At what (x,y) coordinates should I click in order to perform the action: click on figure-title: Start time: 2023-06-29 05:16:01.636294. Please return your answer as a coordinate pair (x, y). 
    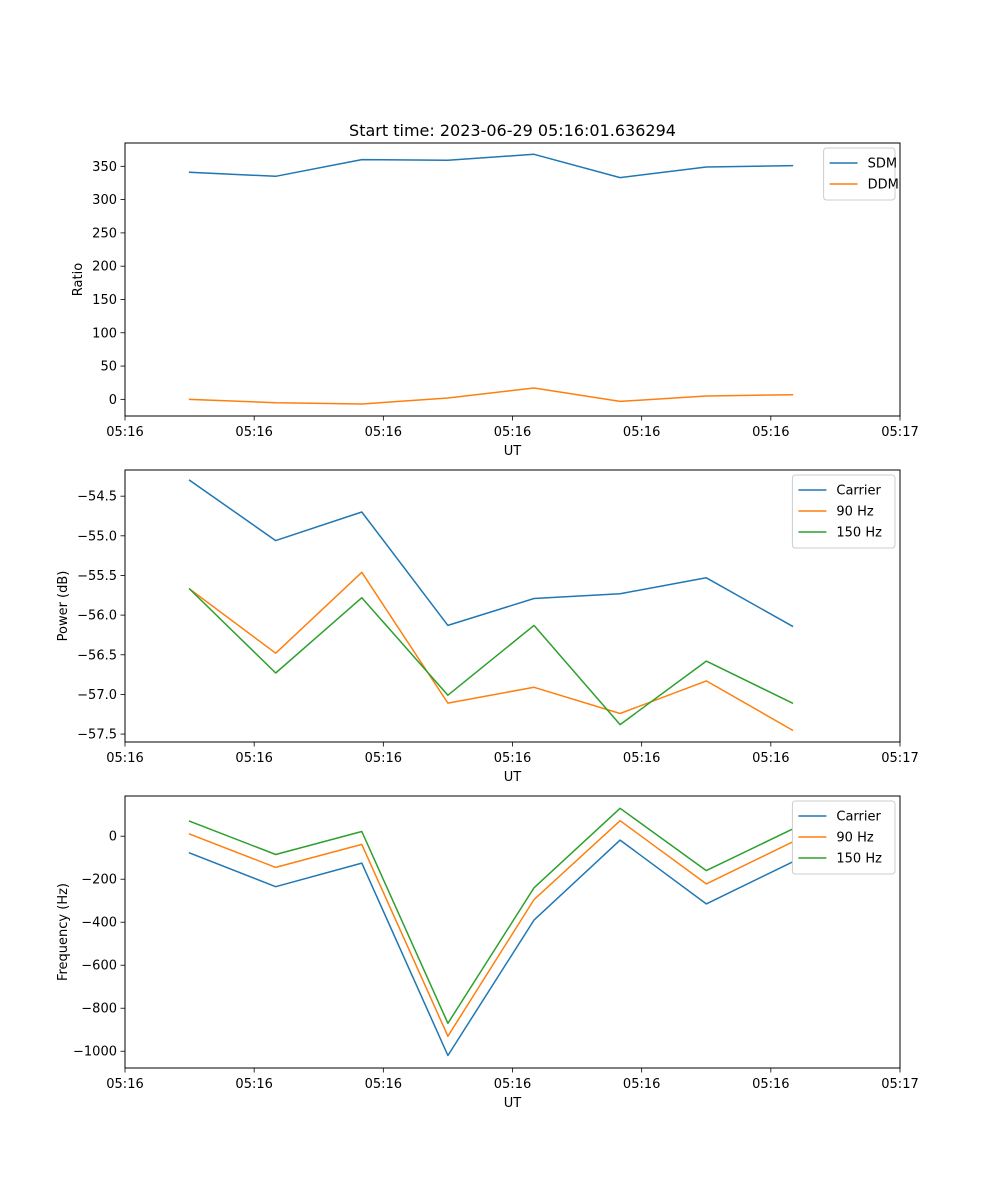
    Looking at the image, I should click on (512, 130).